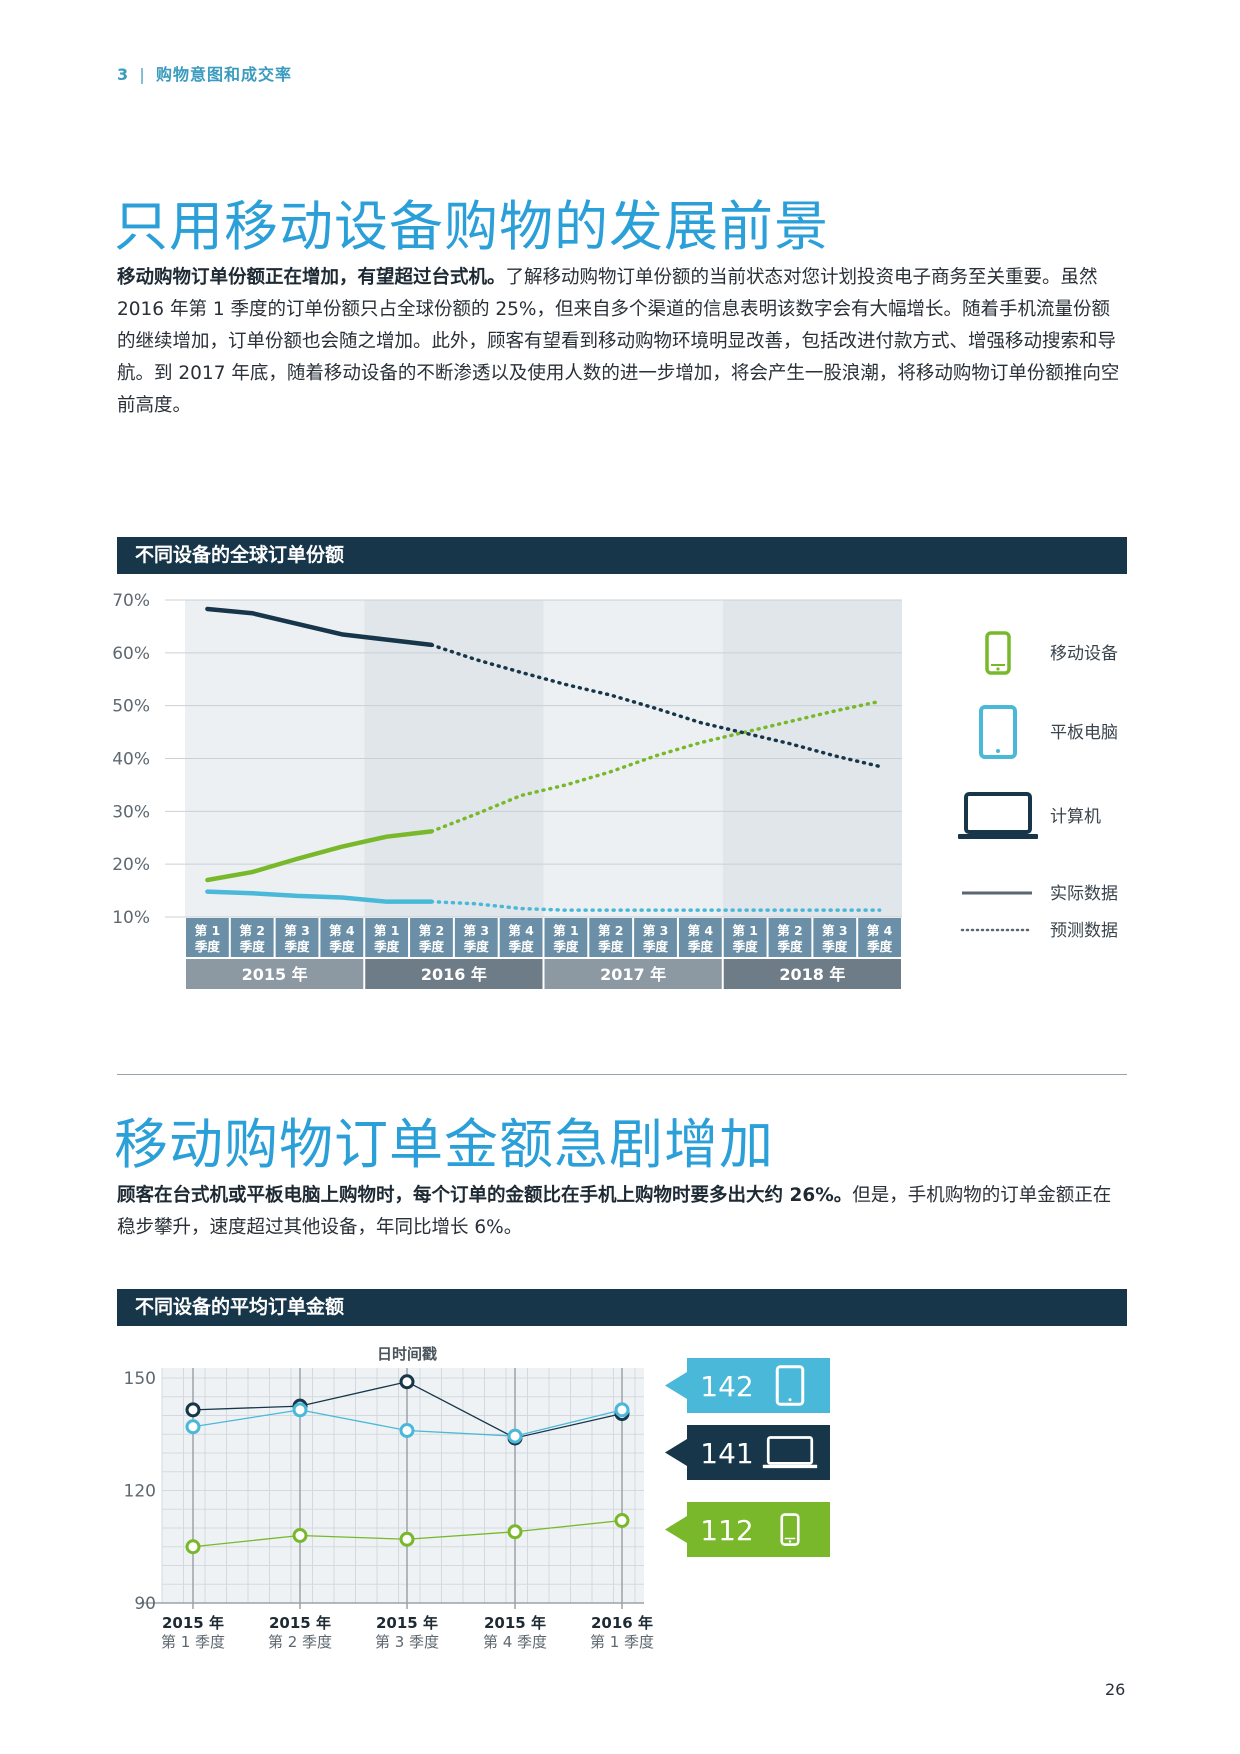 This screenshot has width=1240, height=1754. I want to click on year-label: 2017 年, so click(633, 974).